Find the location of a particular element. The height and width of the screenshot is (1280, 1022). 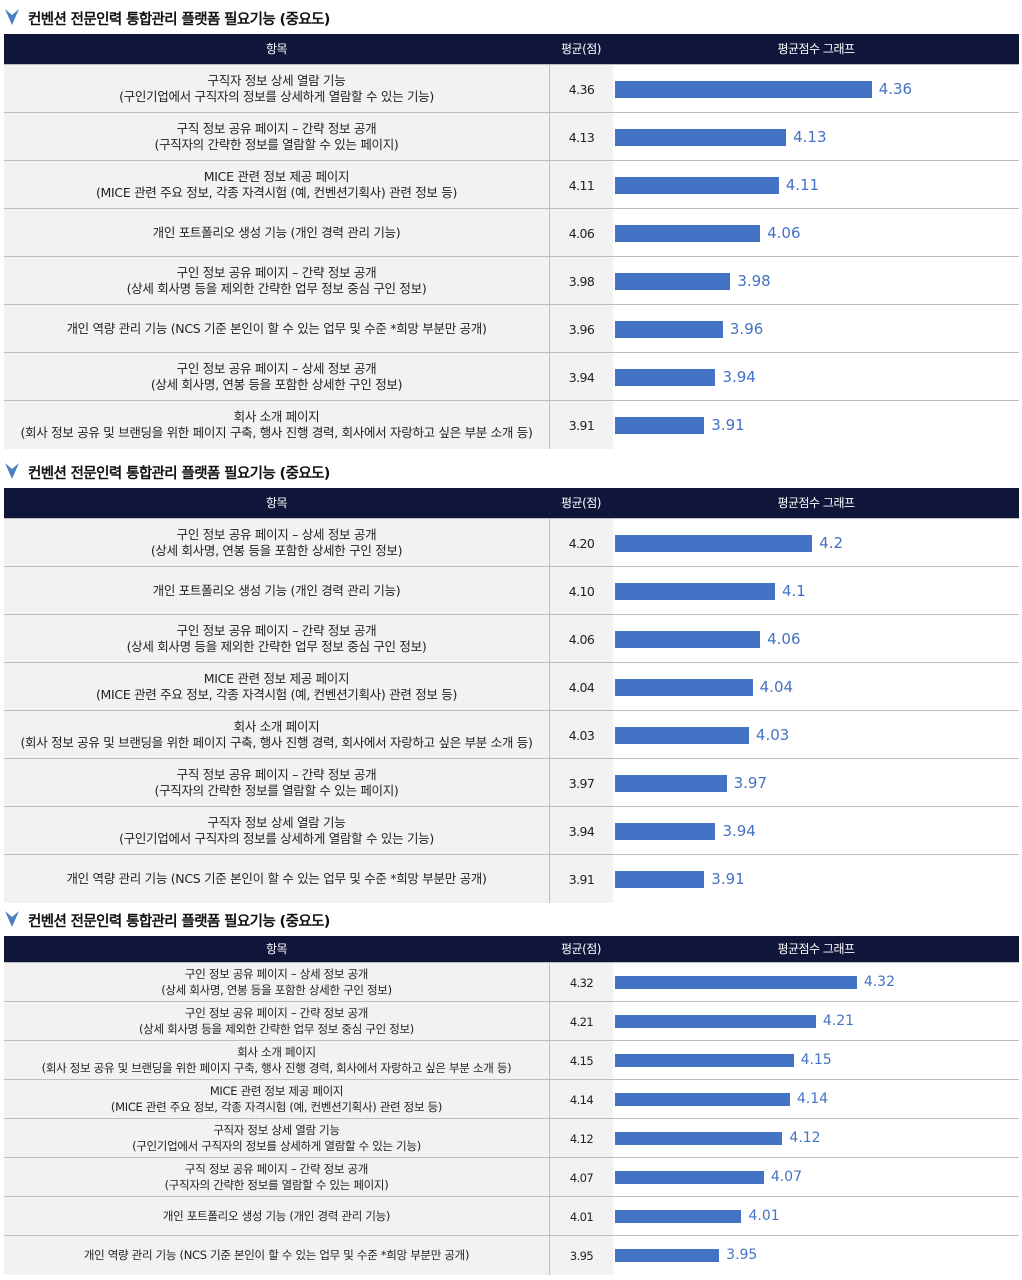

bar-value-label: 4.14 is located at coordinates (812, 1099).